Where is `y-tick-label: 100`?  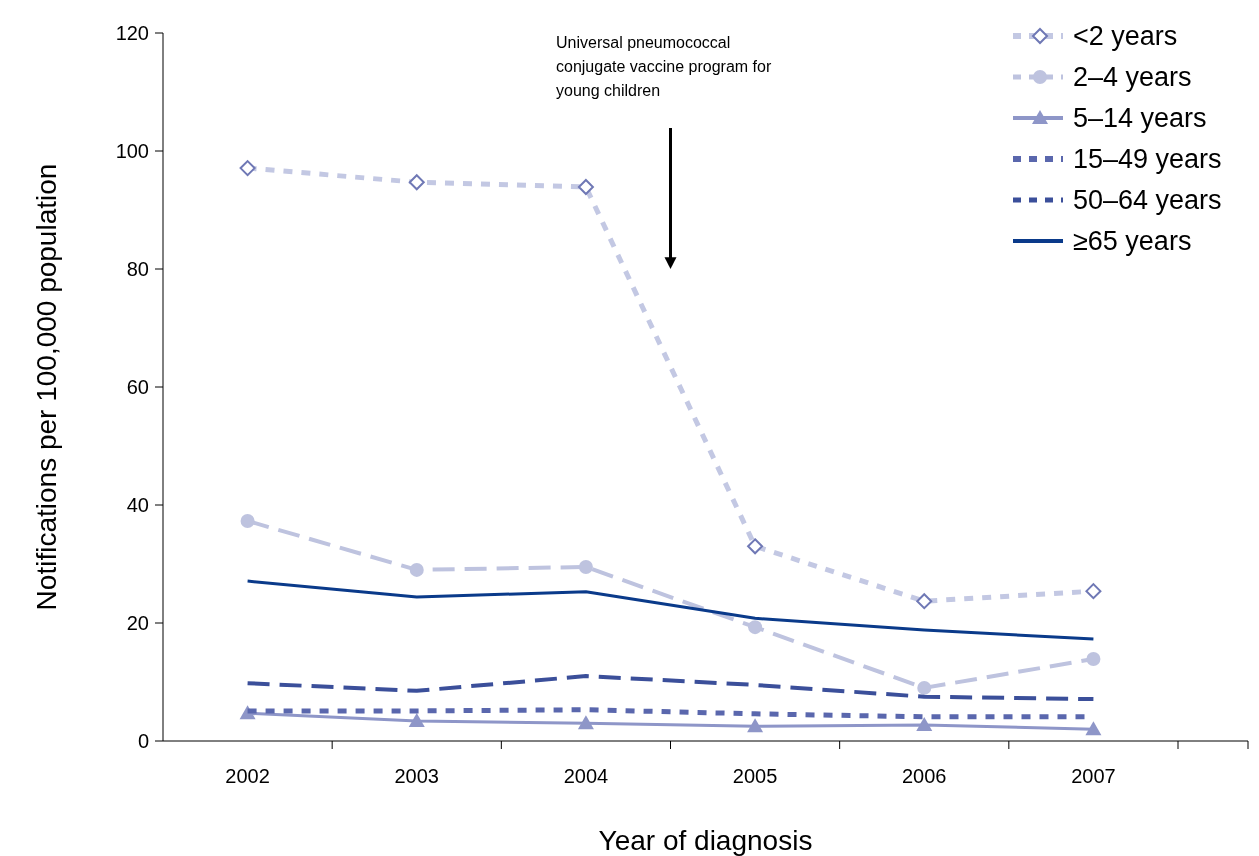 y-tick-label: 100 is located at coordinates (132, 151).